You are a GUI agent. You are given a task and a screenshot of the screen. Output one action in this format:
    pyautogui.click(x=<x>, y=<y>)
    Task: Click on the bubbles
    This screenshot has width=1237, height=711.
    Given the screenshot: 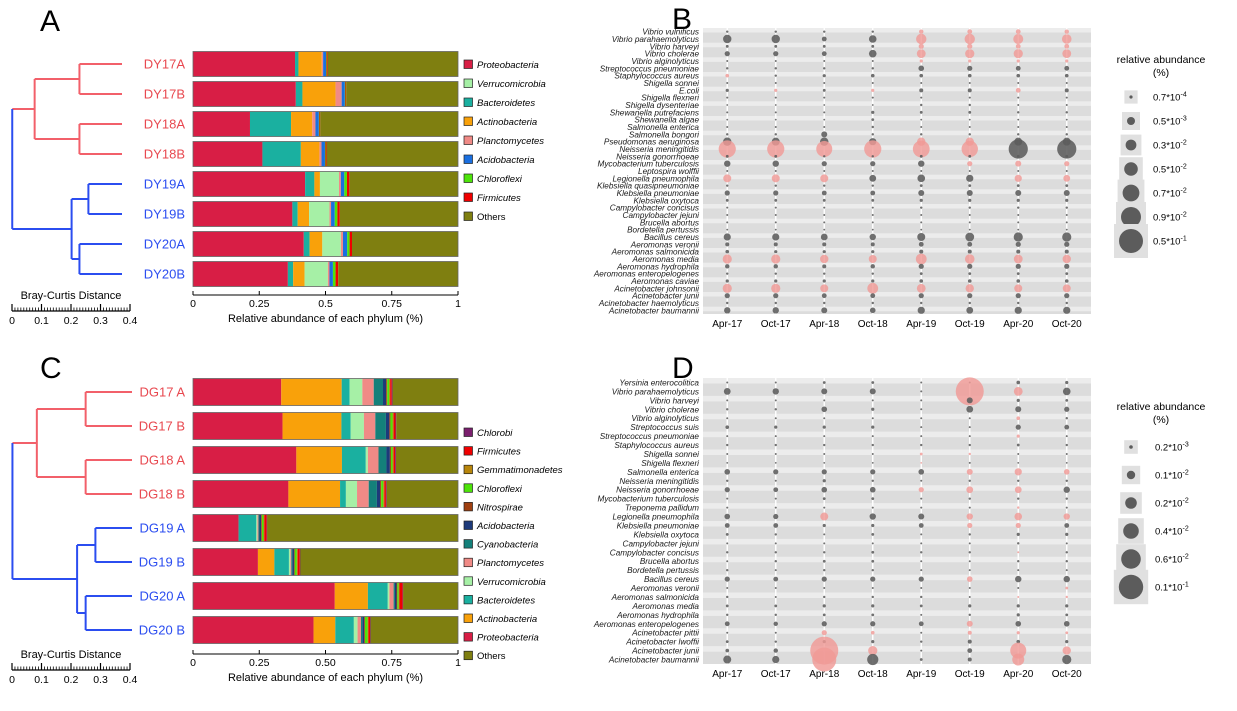 What is the action you would take?
    pyautogui.click(x=897, y=524)
    